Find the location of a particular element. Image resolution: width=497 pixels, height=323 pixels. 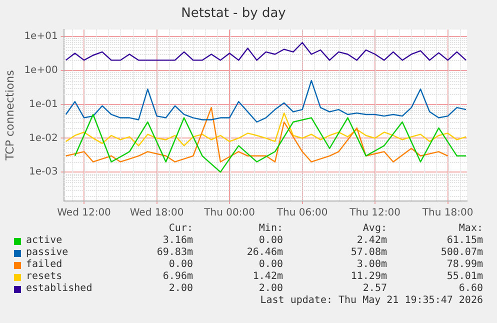

text: Last update: Thu May 21 19:35:47 2026 is located at coordinates (371, 300).